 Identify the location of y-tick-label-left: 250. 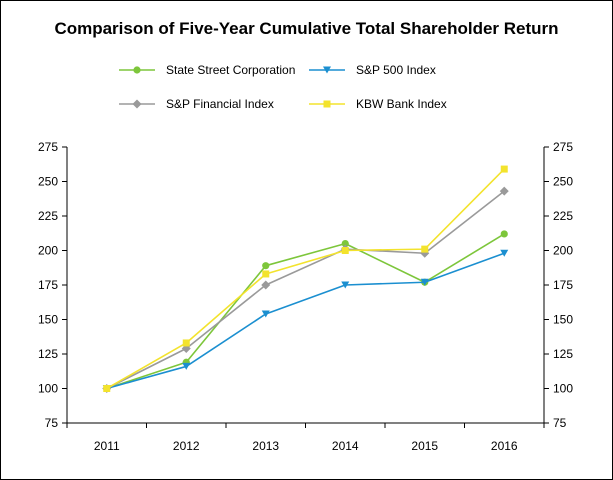
(48, 182).